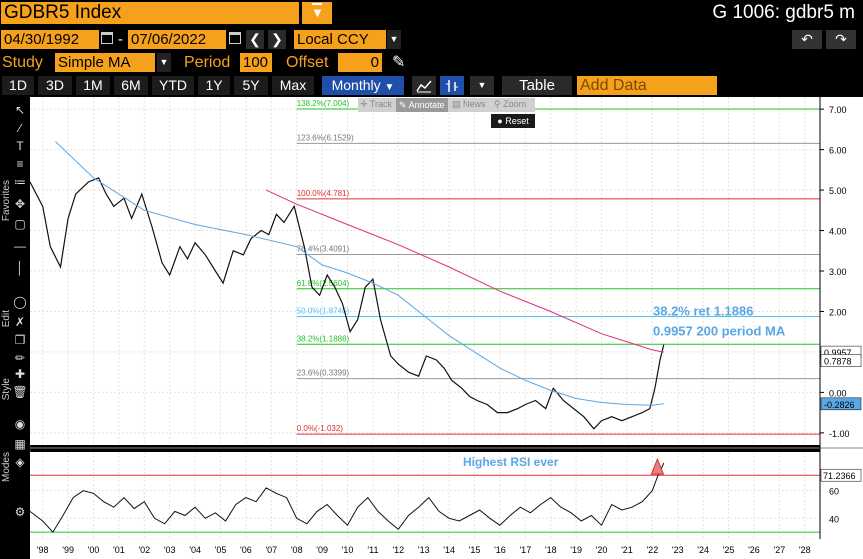 The width and height of the screenshot is (863, 559). Describe the element at coordinates (20, 204) in the screenshot. I see `pan-icon: ✥` at that location.